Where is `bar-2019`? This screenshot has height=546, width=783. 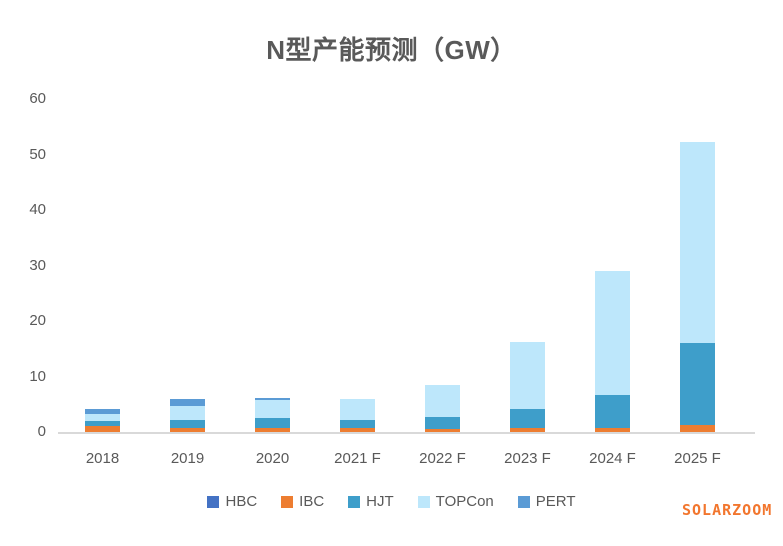
bar-2019 is located at coordinates (187, 415).